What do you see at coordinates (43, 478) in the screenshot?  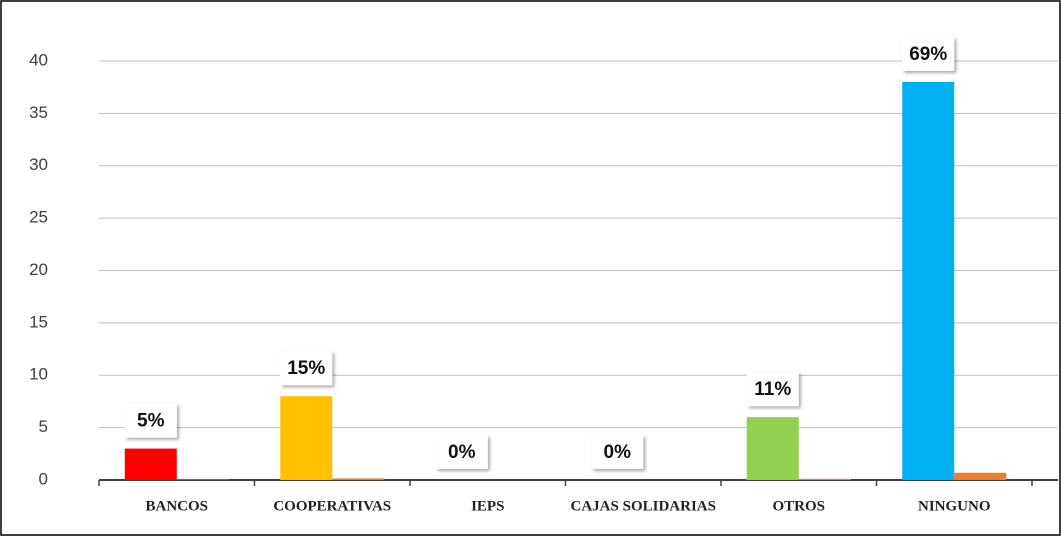 I see `y-tick-label: 0` at bounding box center [43, 478].